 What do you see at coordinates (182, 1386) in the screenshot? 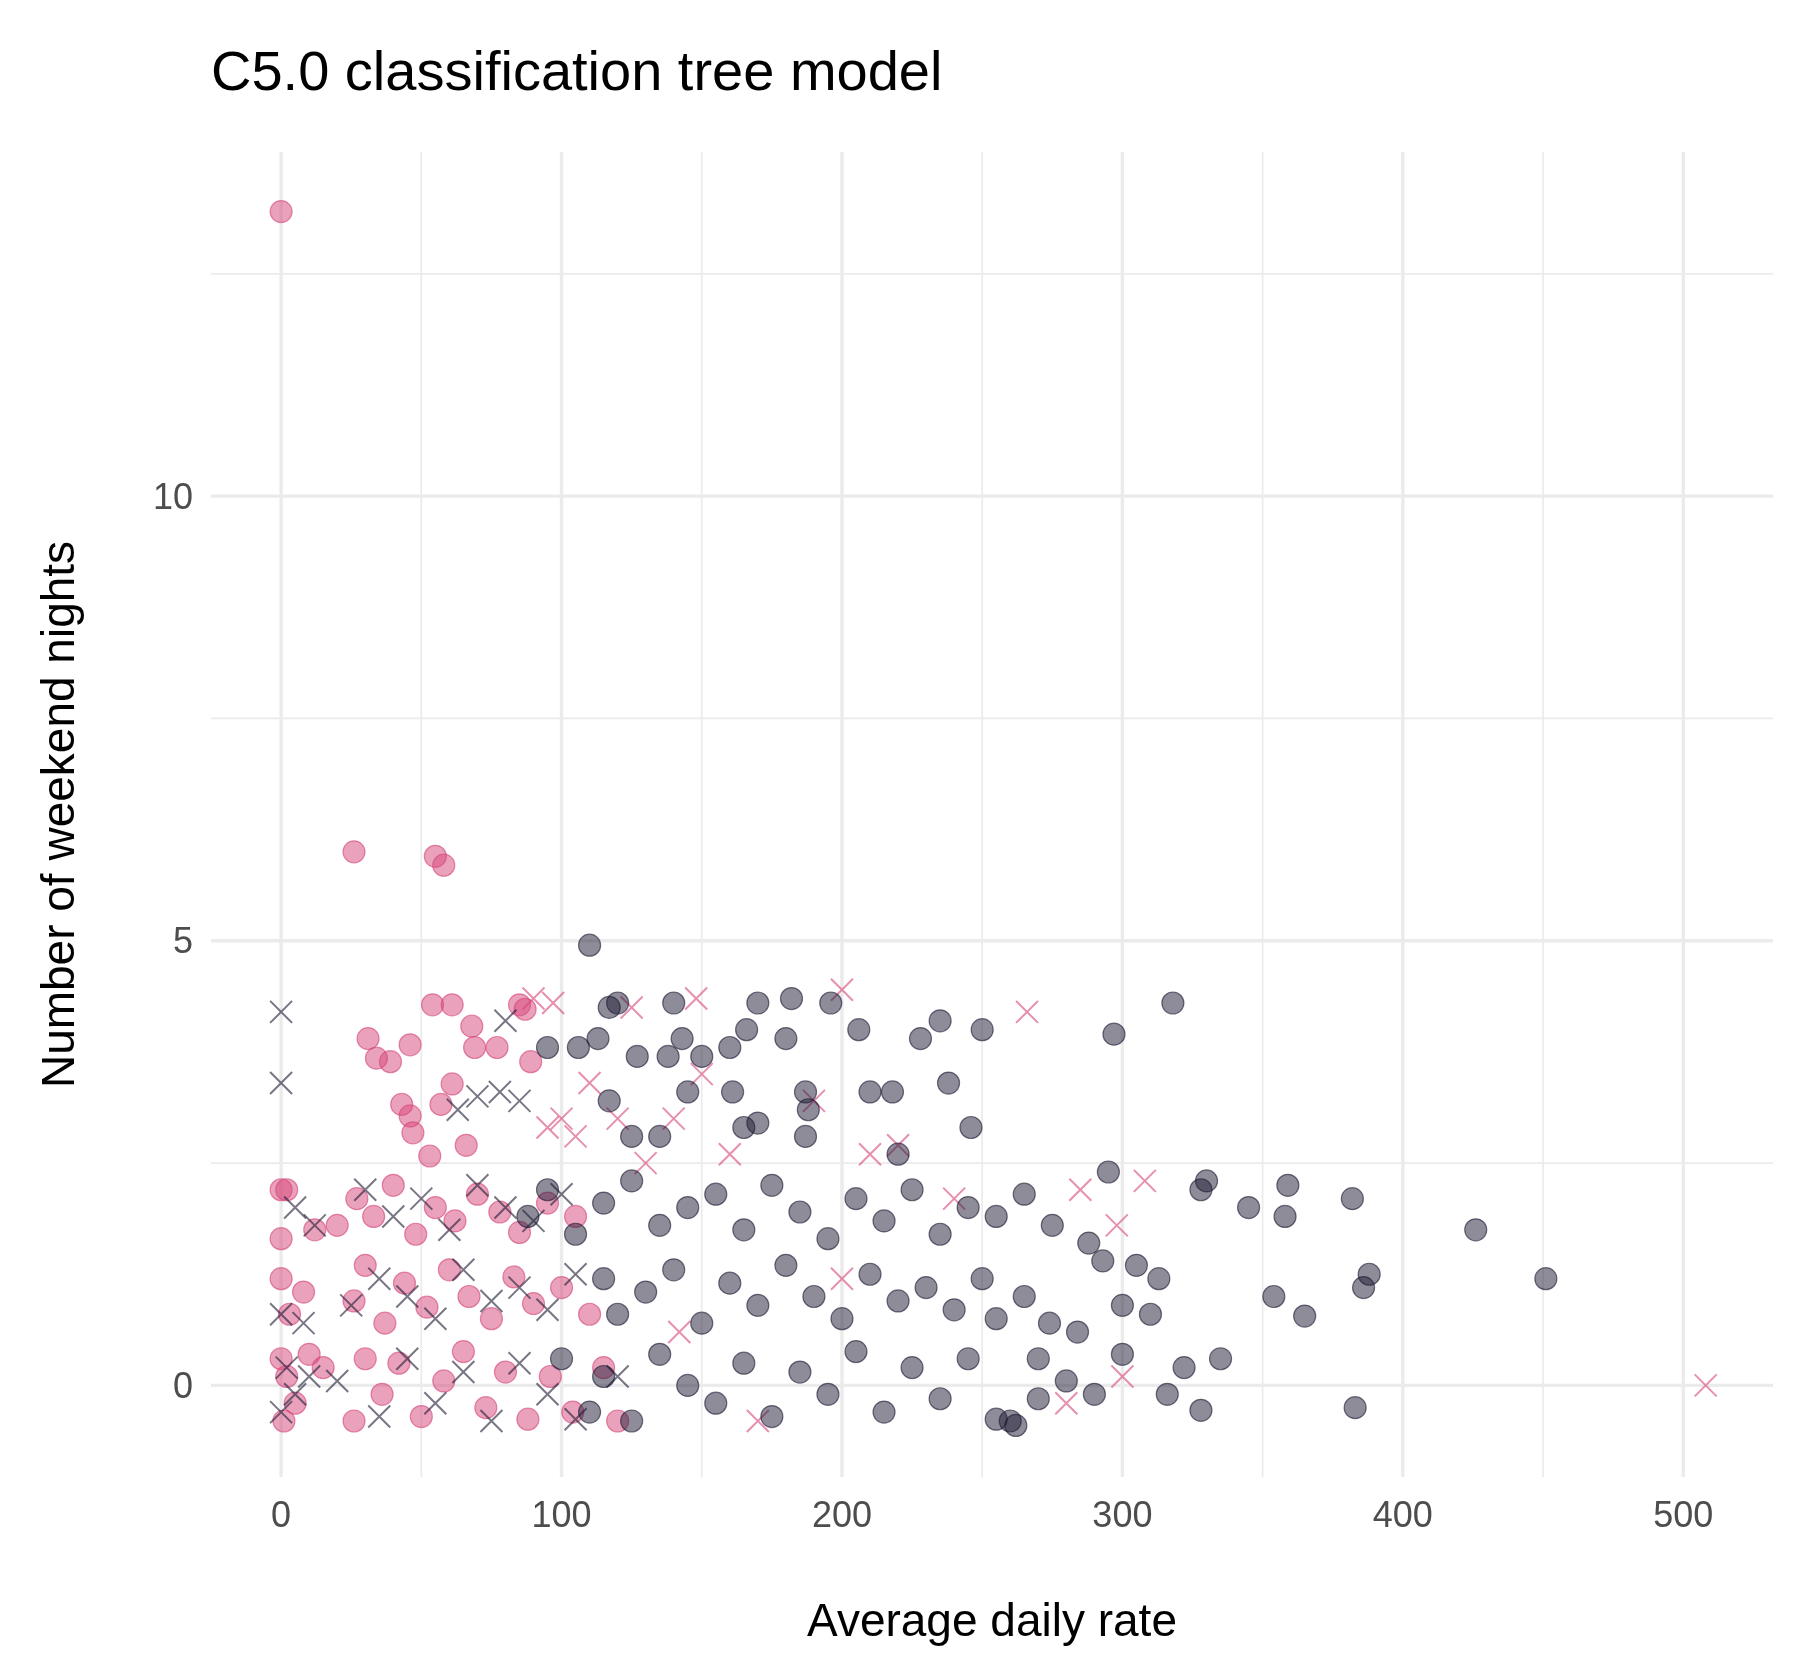
I see `y-tick-label: 0` at bounding box center [182, 1386].